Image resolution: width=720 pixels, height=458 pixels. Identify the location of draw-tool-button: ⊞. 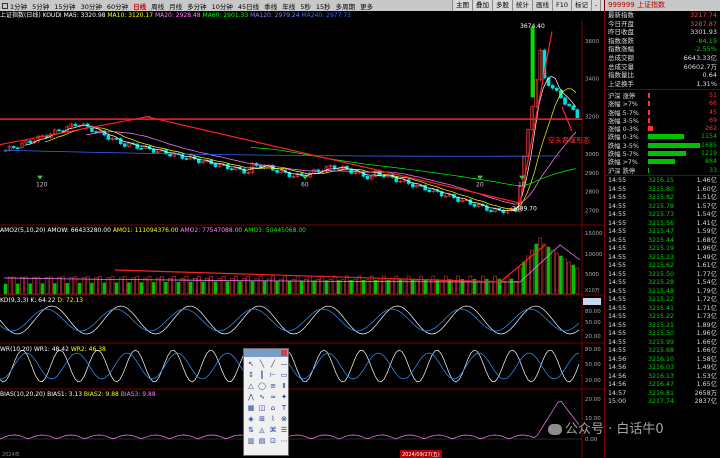
(262, 419).